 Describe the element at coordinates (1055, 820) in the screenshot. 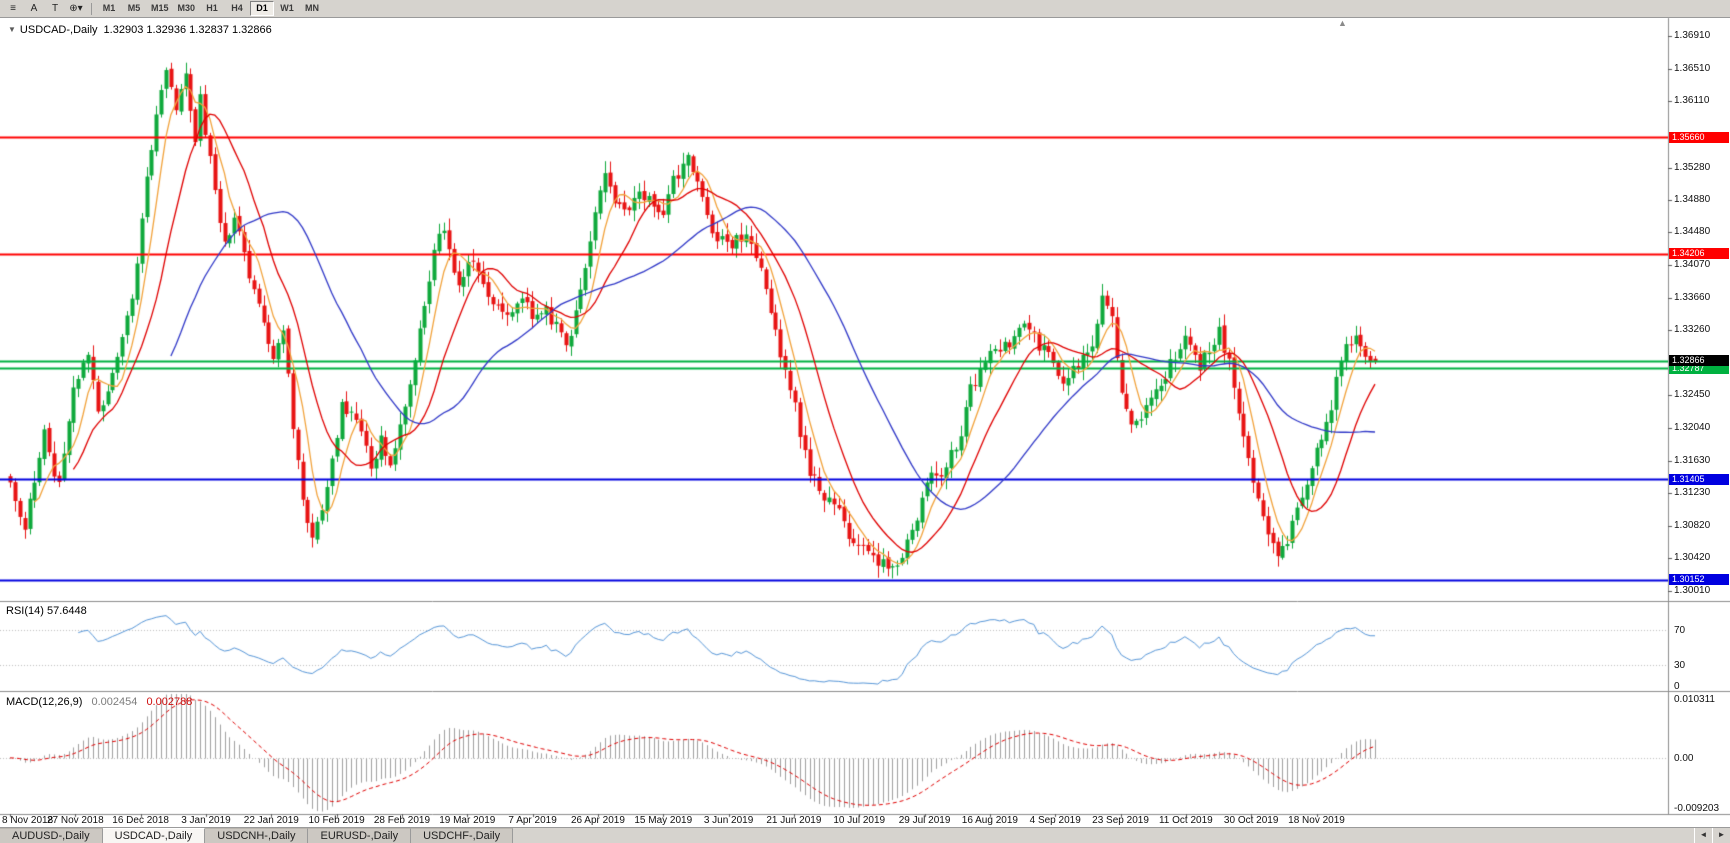

I see `time-axis-label: 4 Sep 2019` at that location.